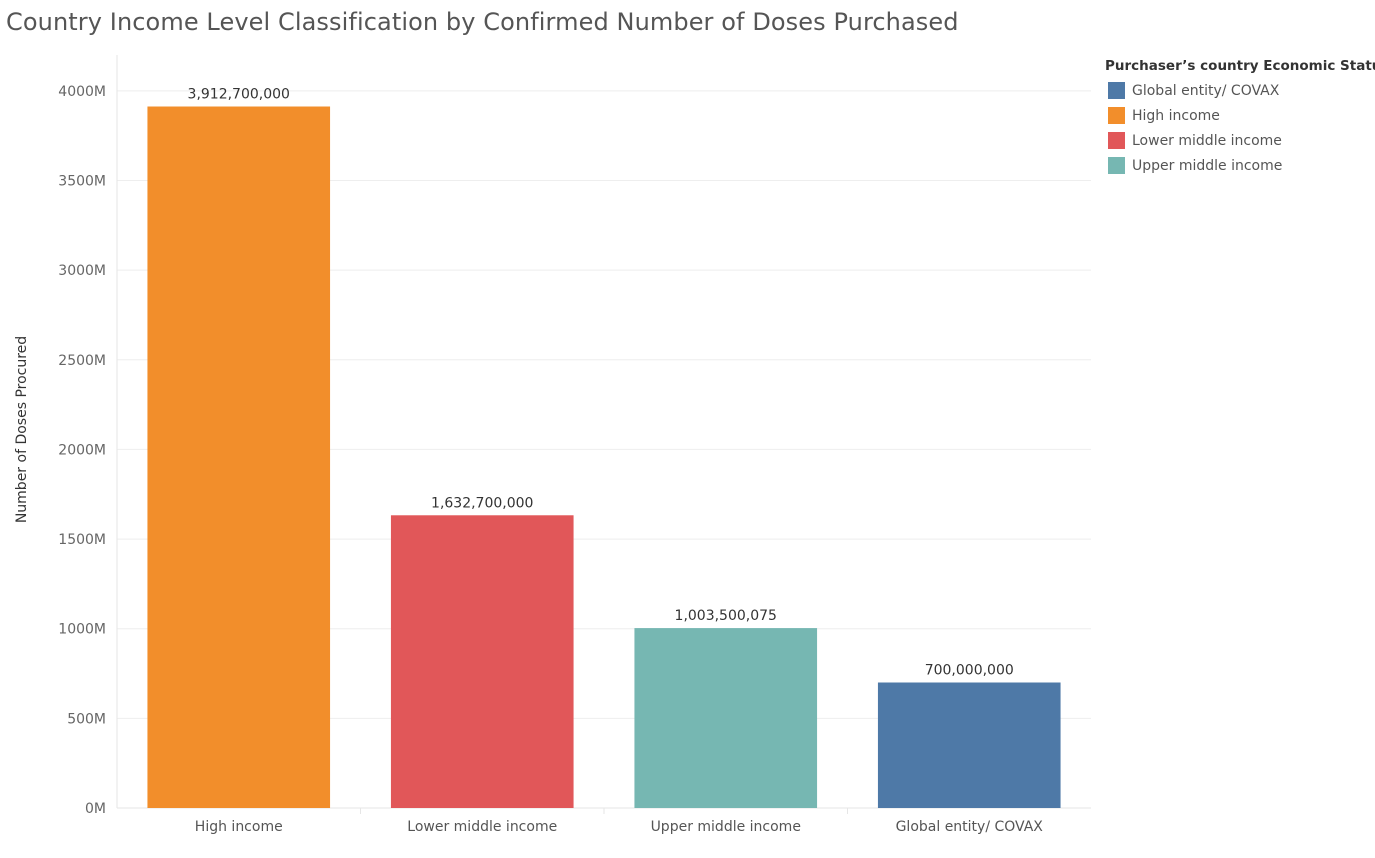 The height and width of the screenshot is (858, 1375). Describe the element at coordinates (482, 827) in the screenshot. I see `x-tick-label: Lower middle income` at that location.